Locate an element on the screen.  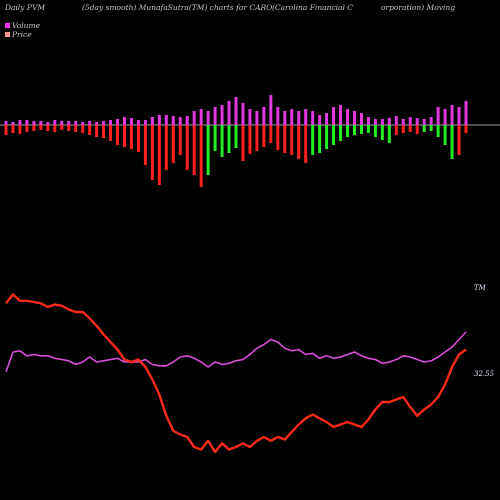
legend-volume-label: Volume is located at coordinates (26, 25).